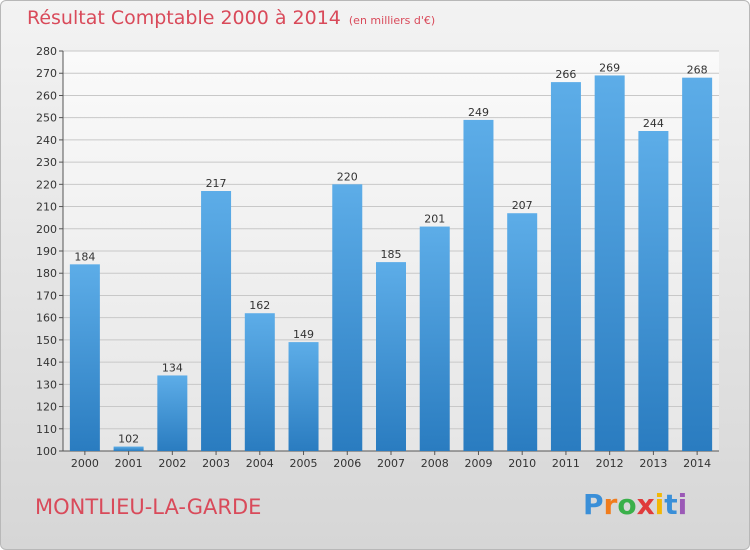 Image resolution: width=750 pixels, height=550 pixels. Describe the element at coordinates (435, 463) in the screenshot. I see `x-tick-label: 2008` at that location.